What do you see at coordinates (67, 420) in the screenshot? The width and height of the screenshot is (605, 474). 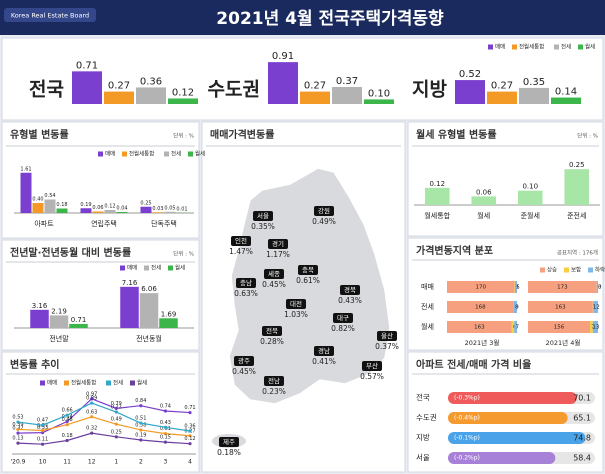 I see `value-label: 0.48` at bounding box center [67, 420].